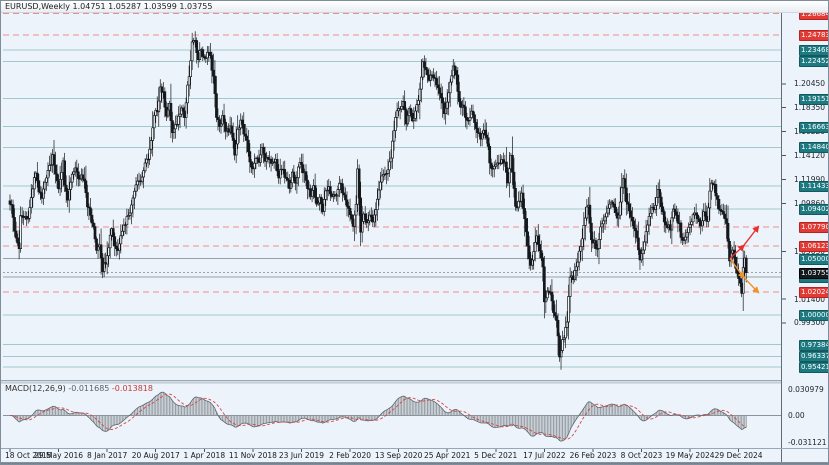  I want to click on date-tick-label: 1 Apr 2018, so click(204, 455).